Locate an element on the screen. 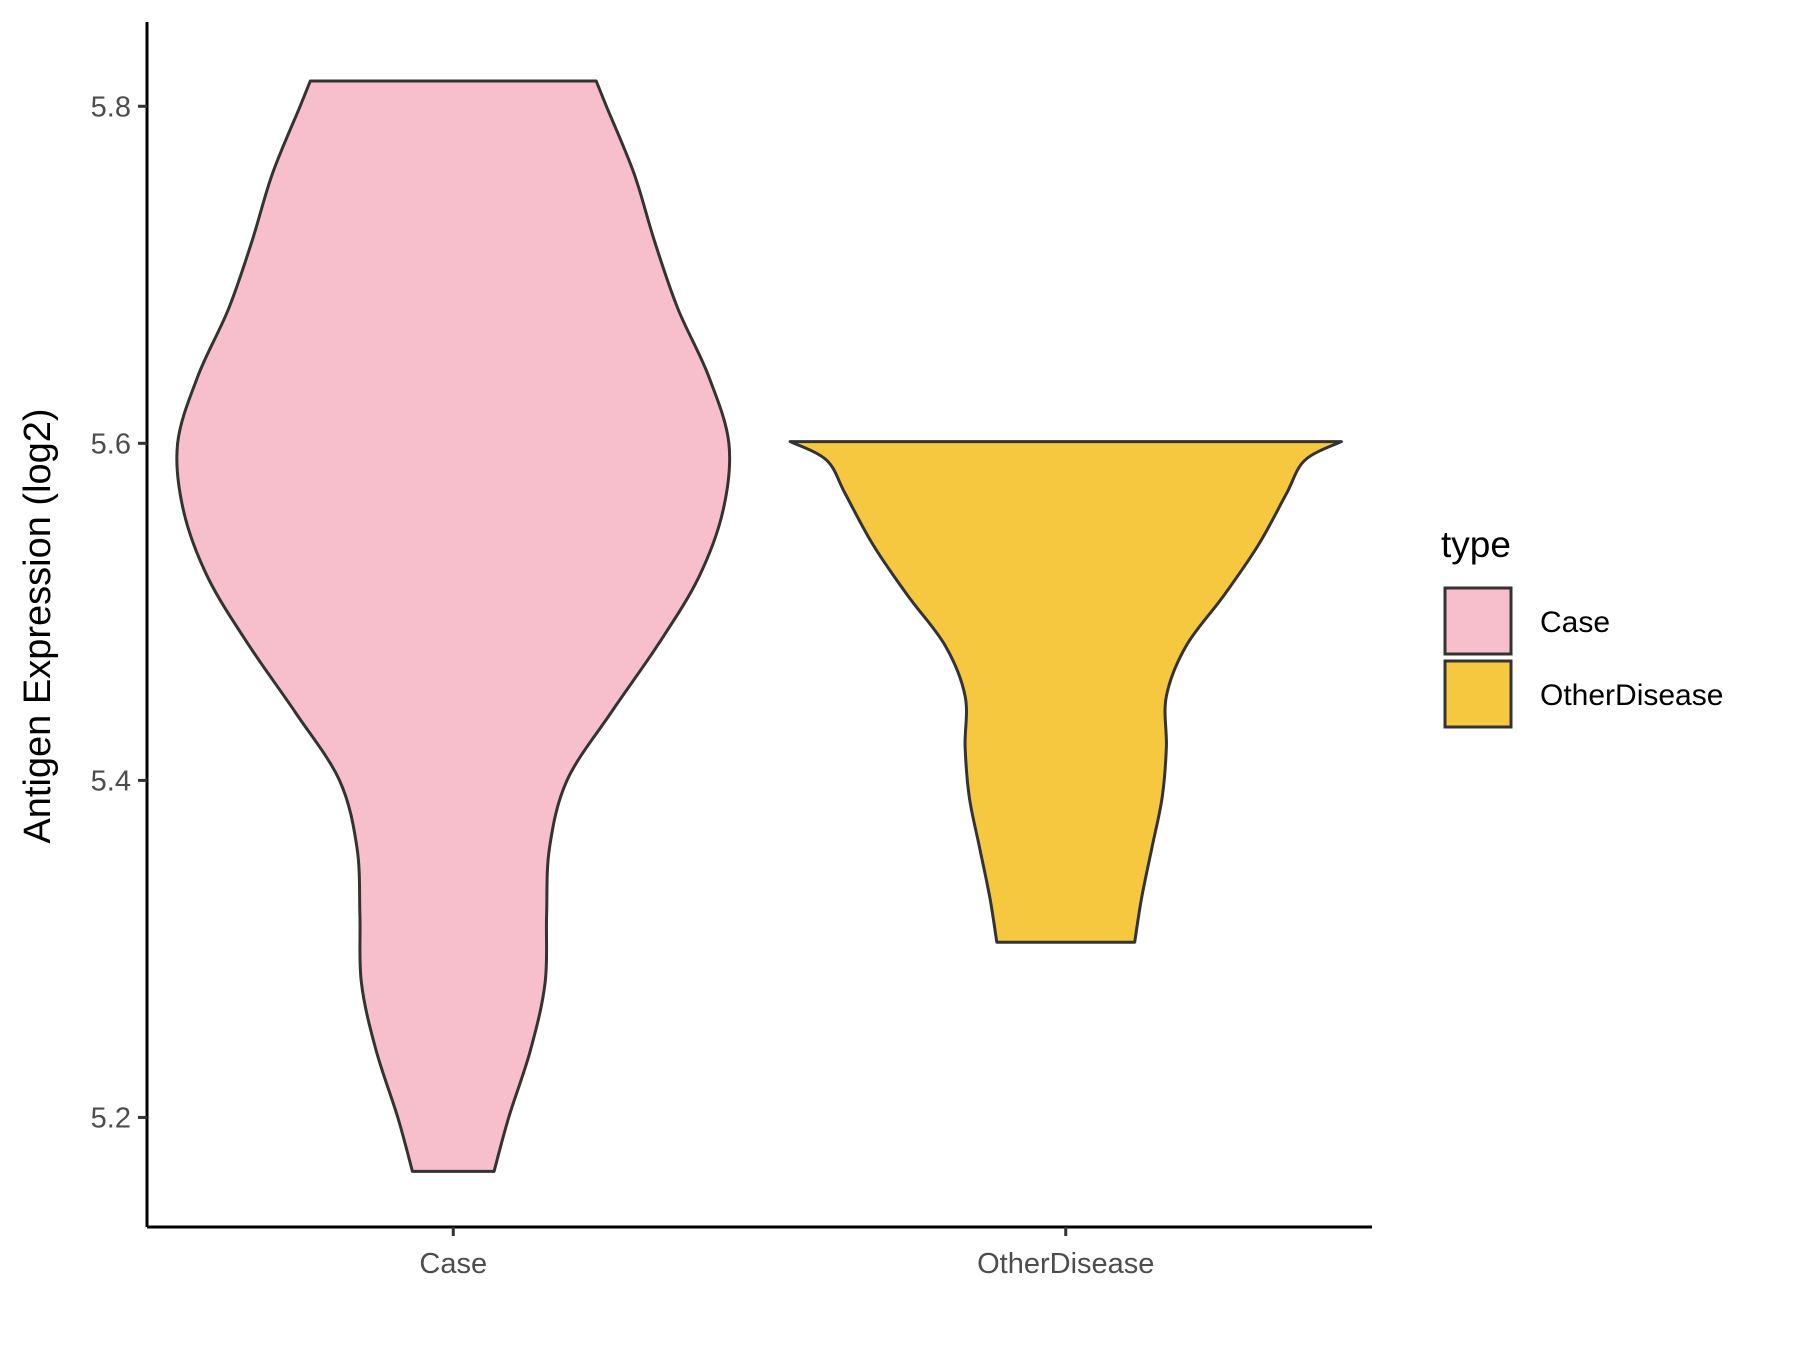 Image resolution: width=1800 pixels, height=1350 pixels. y-tick-label: 5.2 is located at coordinates (111, 1118).